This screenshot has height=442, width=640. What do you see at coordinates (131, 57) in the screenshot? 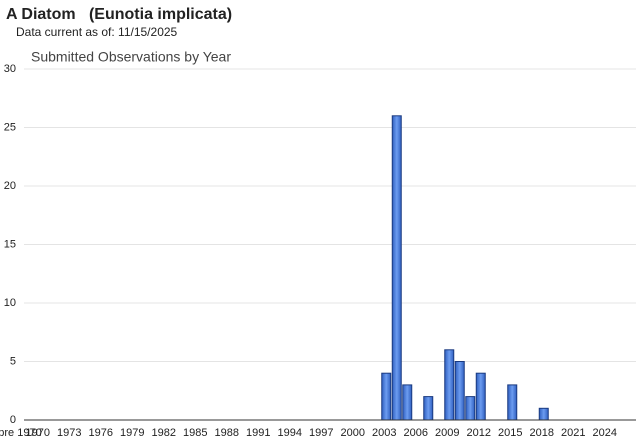
I see `chart-title: Submitted Observations by Year` at bounding box center [131, 57].